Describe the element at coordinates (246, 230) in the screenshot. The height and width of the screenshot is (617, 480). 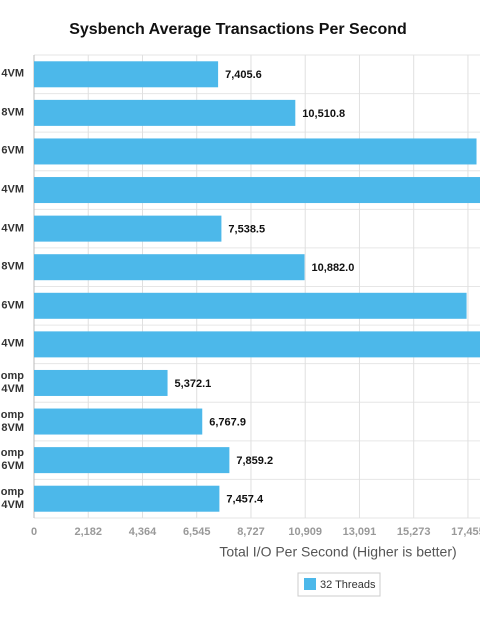
I see `value-label: 7,538.5` at that location.